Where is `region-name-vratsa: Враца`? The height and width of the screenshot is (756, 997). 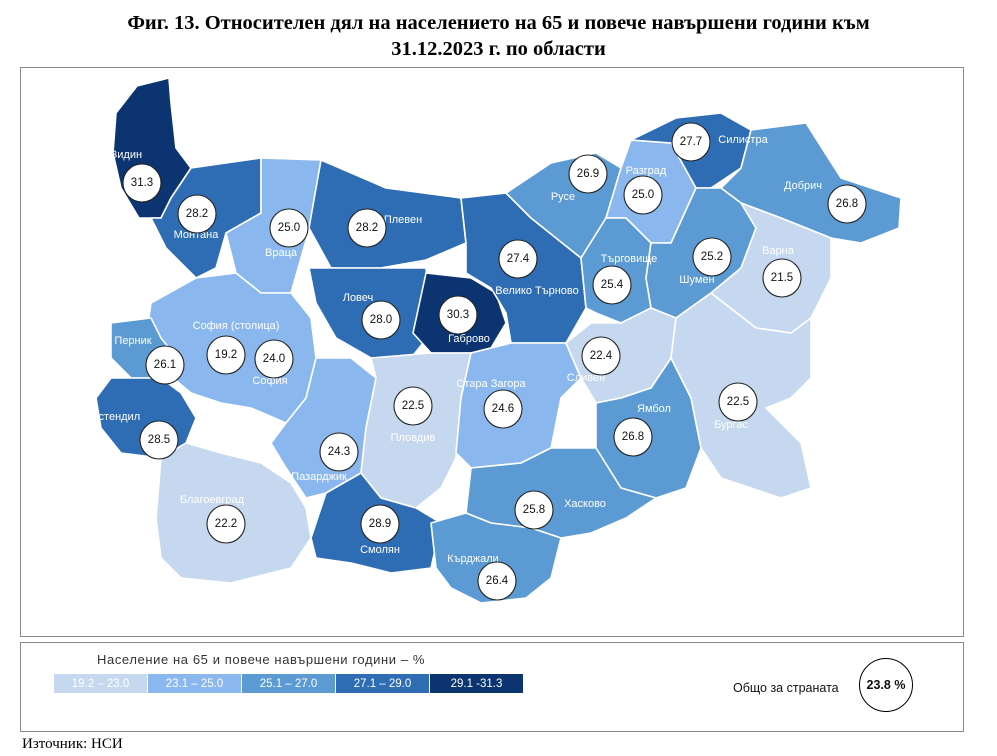
region-name-vratsa: Враца is located at coordinates (281, 253).